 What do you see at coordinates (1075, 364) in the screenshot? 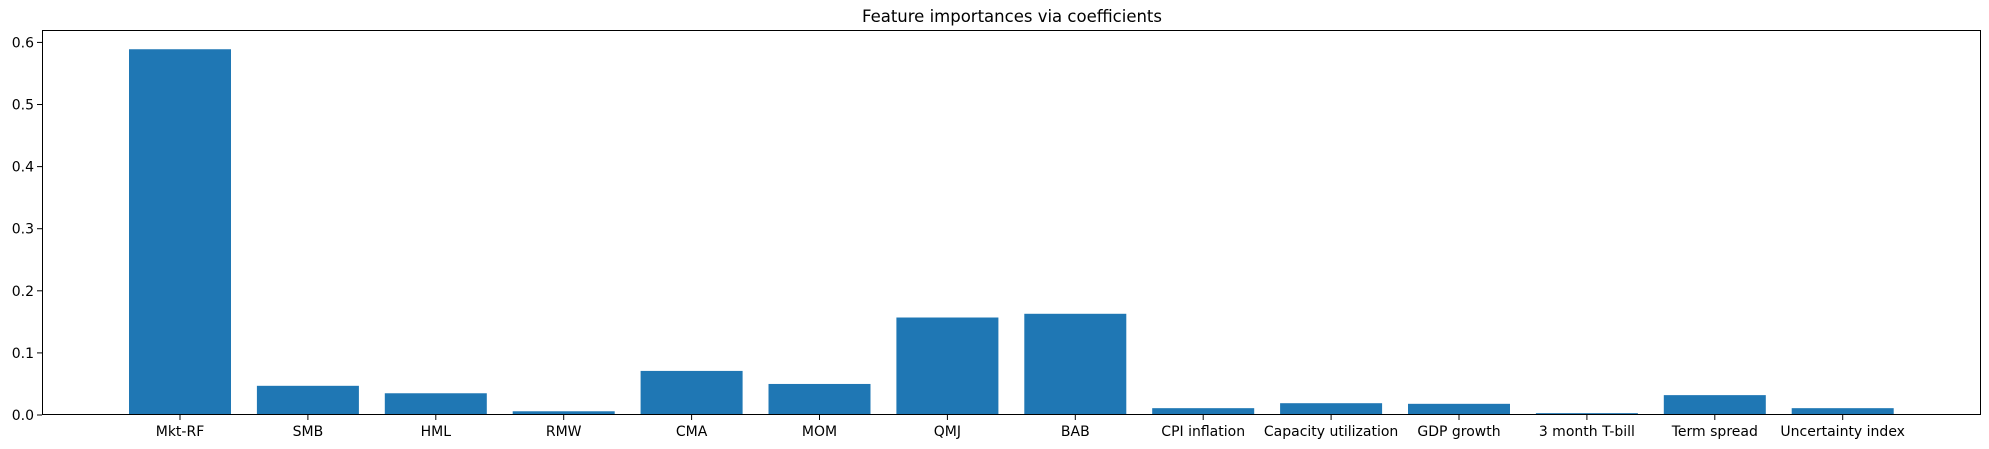
I see `bar-bab` at bounding box center [1075, 364].